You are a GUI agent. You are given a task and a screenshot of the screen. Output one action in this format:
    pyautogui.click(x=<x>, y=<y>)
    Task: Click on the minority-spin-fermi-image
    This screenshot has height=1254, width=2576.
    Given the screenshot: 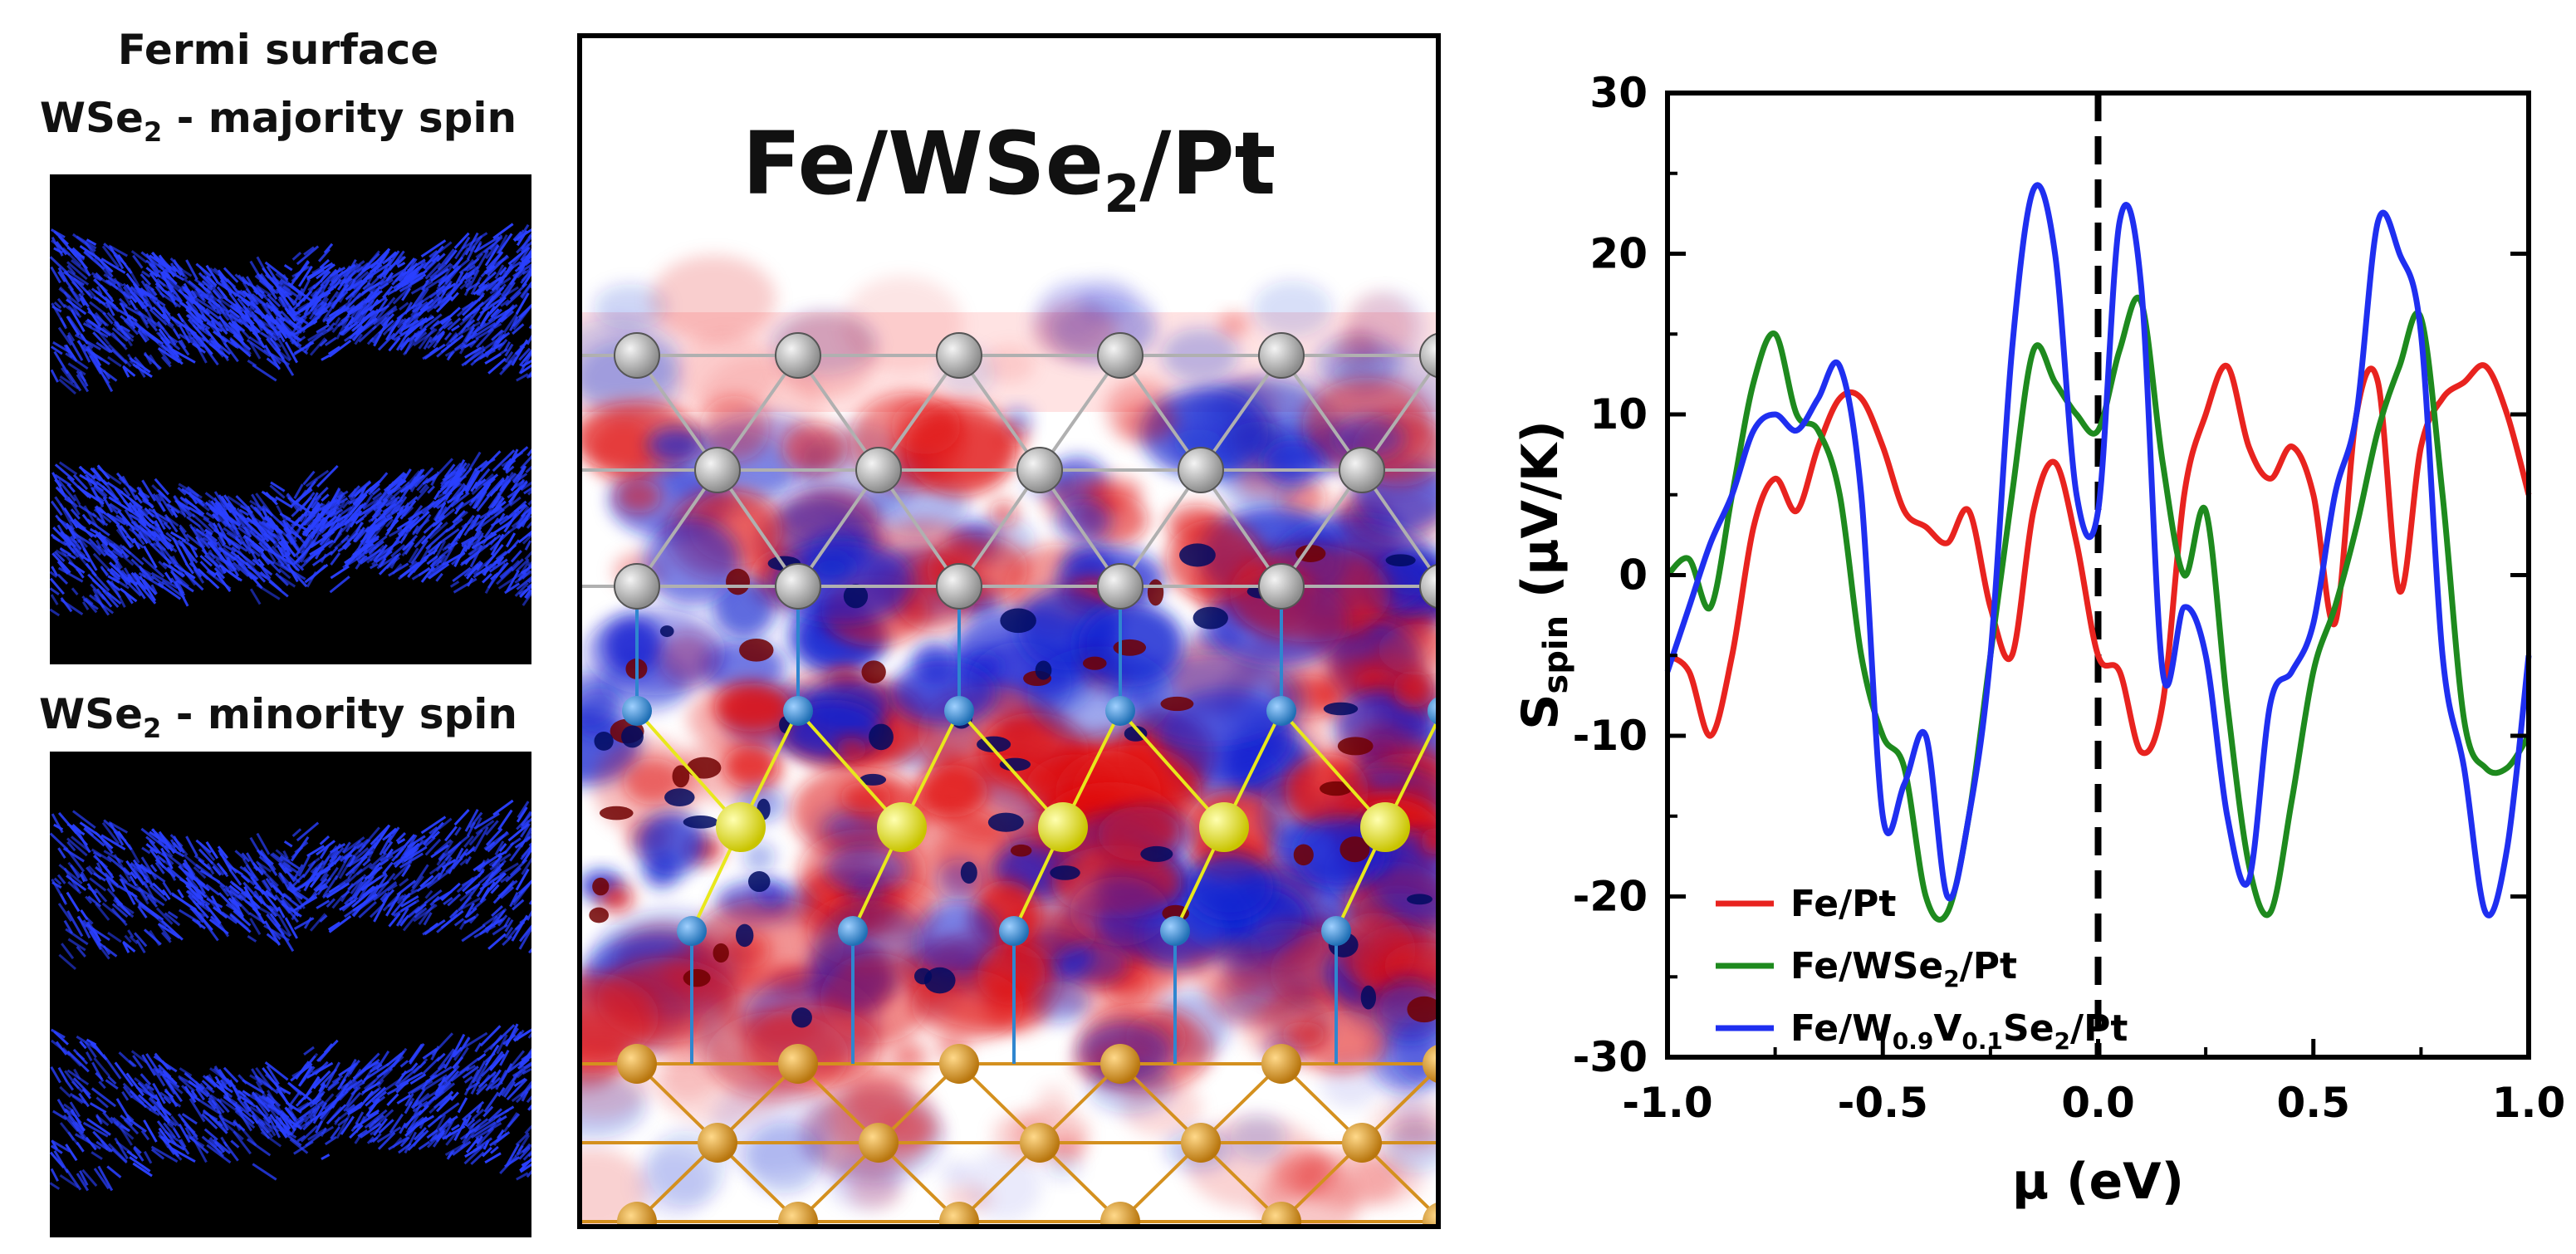 What is the action you would take?
    pyautogui.click(x=290, y=996)
    